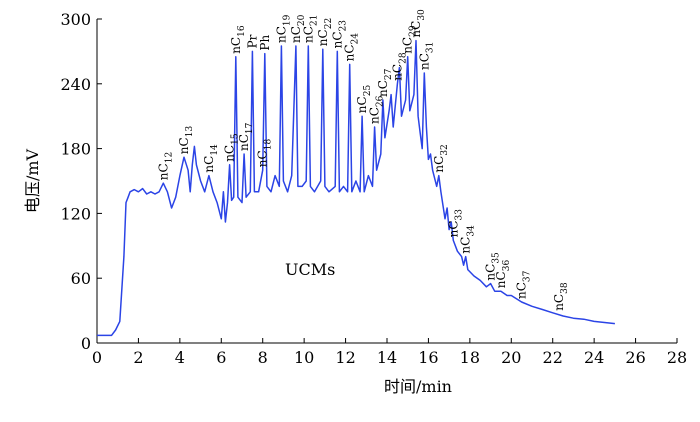 The image size is (700, 422). Describe the element at coordinates (314, 20) in the screenshot. I see `peak-label-sub: 21` at that location.